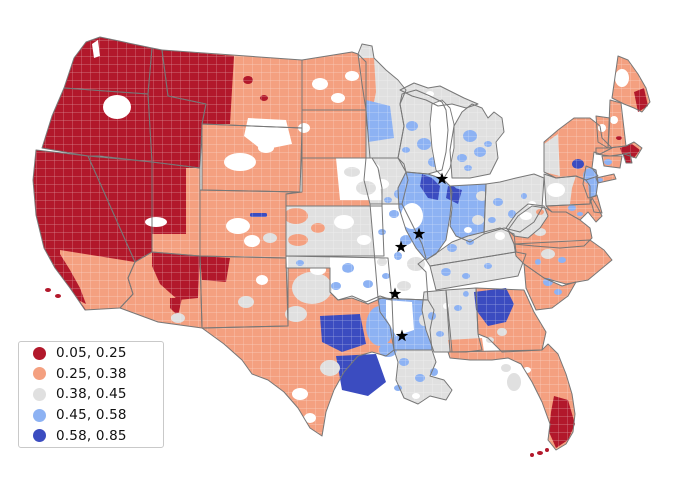 Image resolution: width=688 pixels, height=482 pixels. Describe the element at coordinates (578, 149) in the screenshot. I see `state-border-new-york` at that location.